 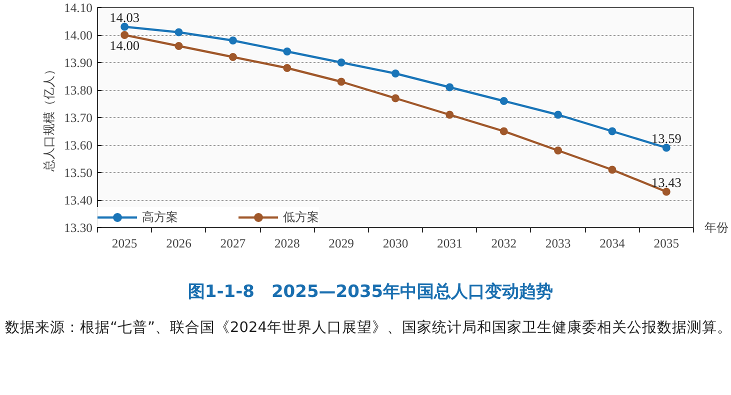 What do you see at coordinates (78, 63) in the screenshot?
I see `y-tick-label: 13.90` at bounding box center [78, 63].